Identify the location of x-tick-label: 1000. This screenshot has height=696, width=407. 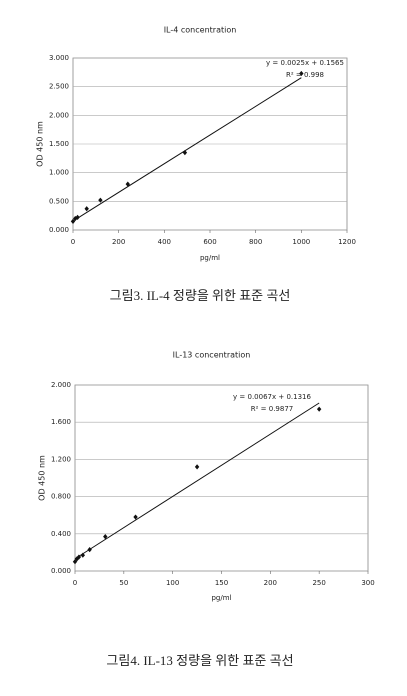
(301, 242).